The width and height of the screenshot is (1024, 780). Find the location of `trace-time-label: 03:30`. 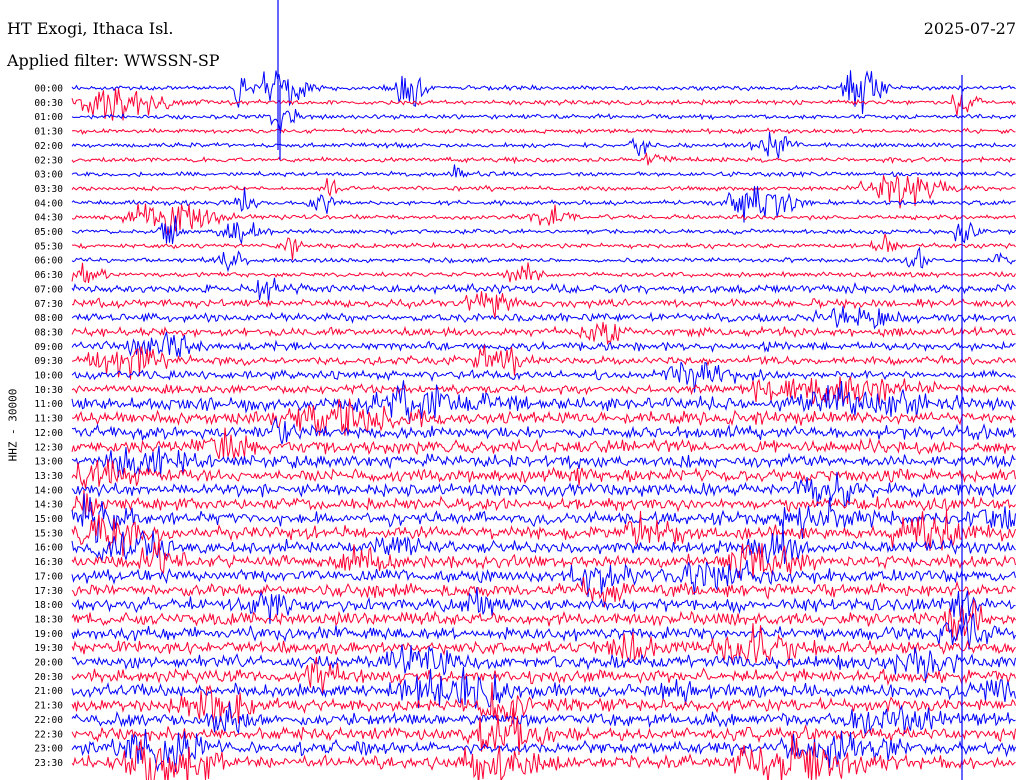

trace-time-label: 03:30 is located at coordinates (48, 189).